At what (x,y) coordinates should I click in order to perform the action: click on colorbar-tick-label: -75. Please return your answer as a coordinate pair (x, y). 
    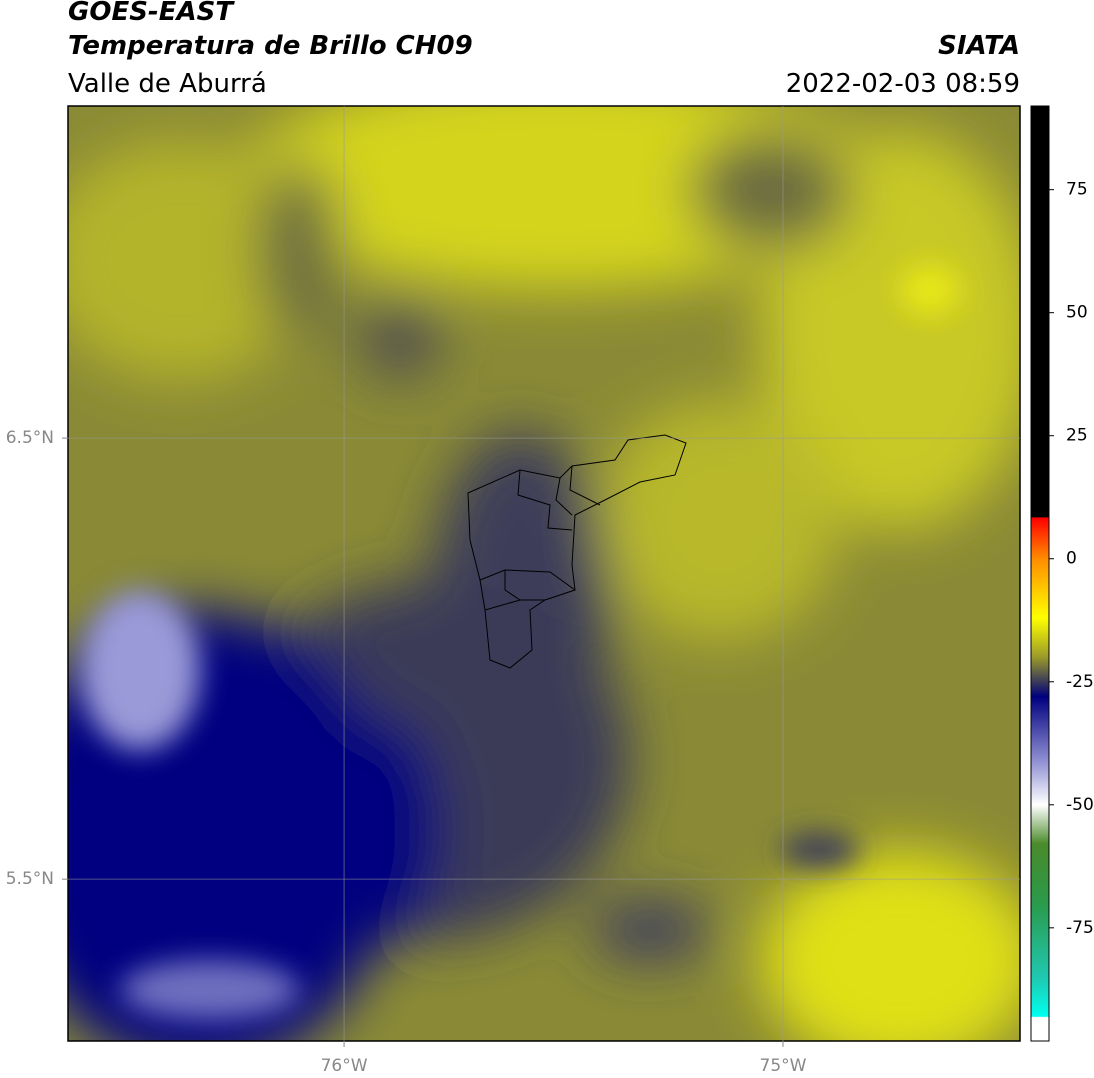
    Looking at the image, I should click on (1080, 928).